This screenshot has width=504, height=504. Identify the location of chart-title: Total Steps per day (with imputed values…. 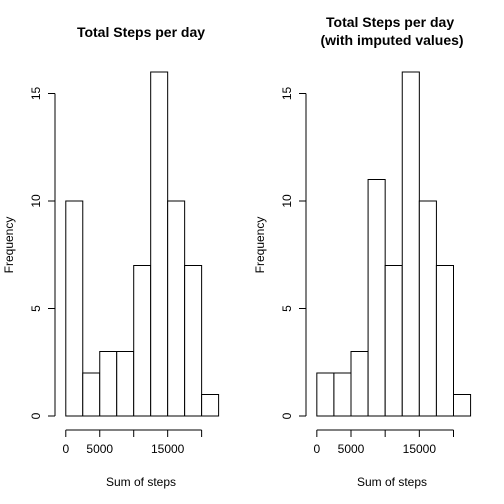
(391, 31).